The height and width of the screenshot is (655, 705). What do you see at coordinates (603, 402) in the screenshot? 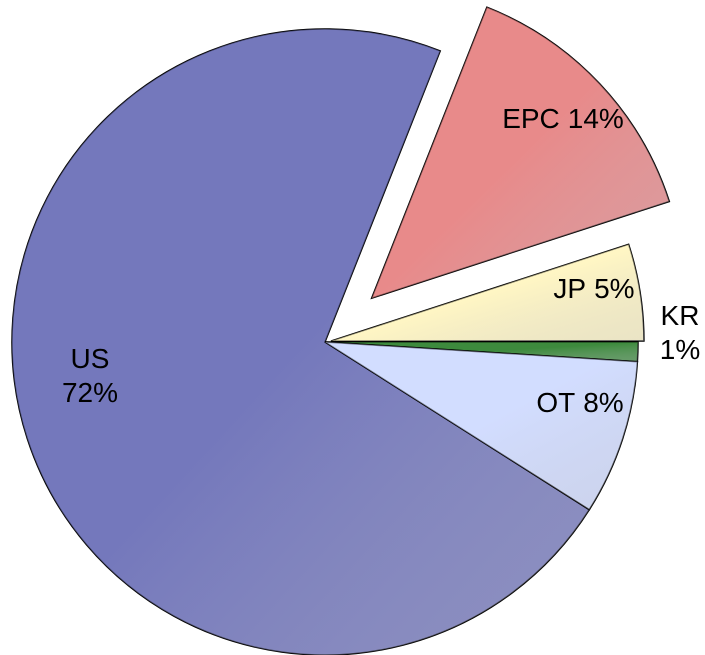
I see `slice-value-label: 8%` at bounding box center [603, 402].